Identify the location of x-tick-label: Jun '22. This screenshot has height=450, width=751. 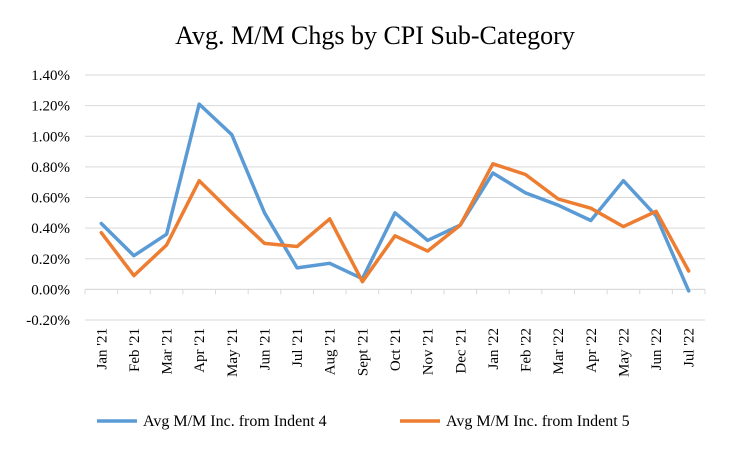
(657, 349).